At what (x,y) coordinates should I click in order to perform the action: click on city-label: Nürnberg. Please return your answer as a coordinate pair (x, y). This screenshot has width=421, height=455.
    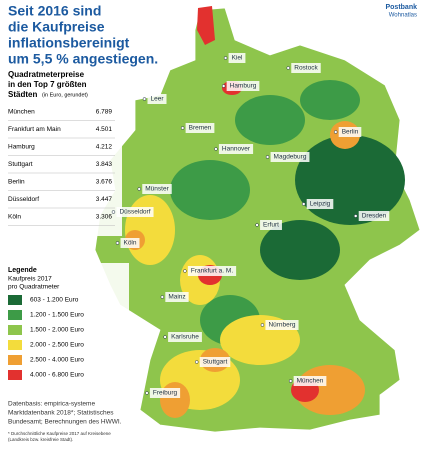
    Looking at the image, I should click on (281, 325).